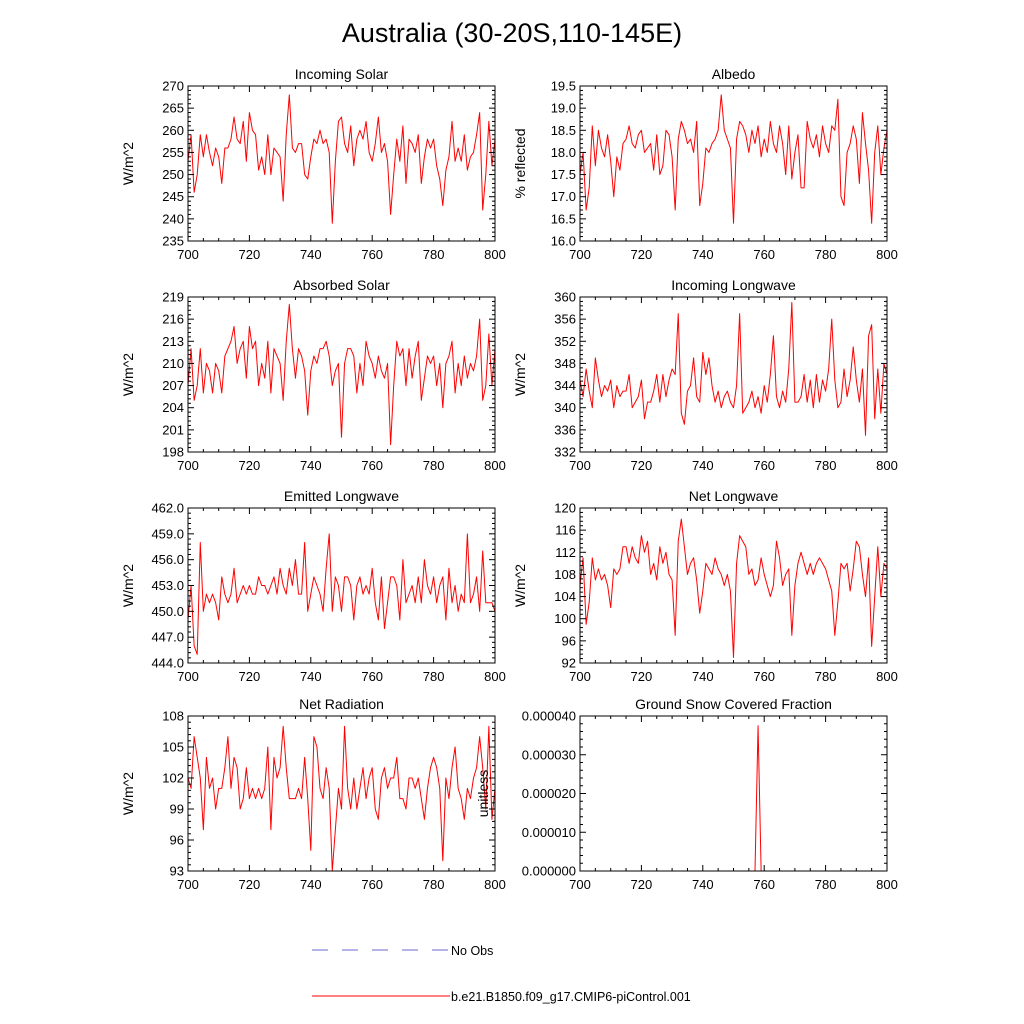 Image resolution: width=1024 pixels, height=1024 pixels. I want to click on y-tick-label: 459.0, so click(167, 533).